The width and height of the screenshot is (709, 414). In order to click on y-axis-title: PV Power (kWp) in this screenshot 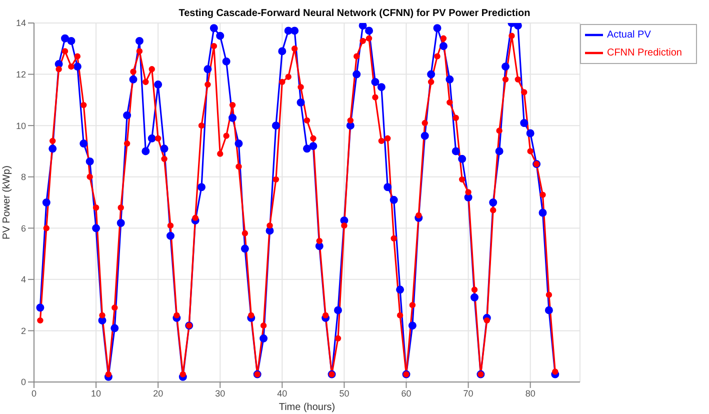, I will do `click(7, 203)`.